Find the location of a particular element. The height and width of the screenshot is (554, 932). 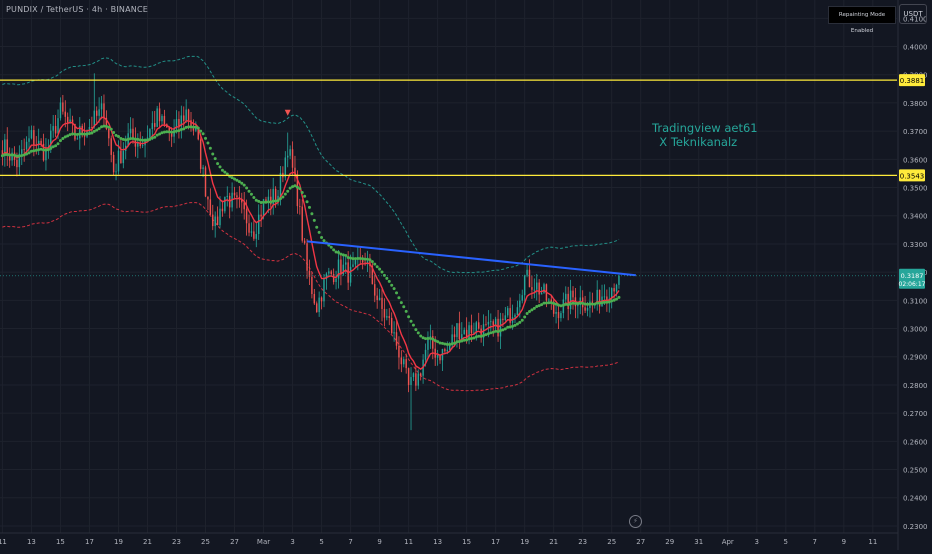

price-tick-label: 0.3800 is located at coordinates (915, 104).